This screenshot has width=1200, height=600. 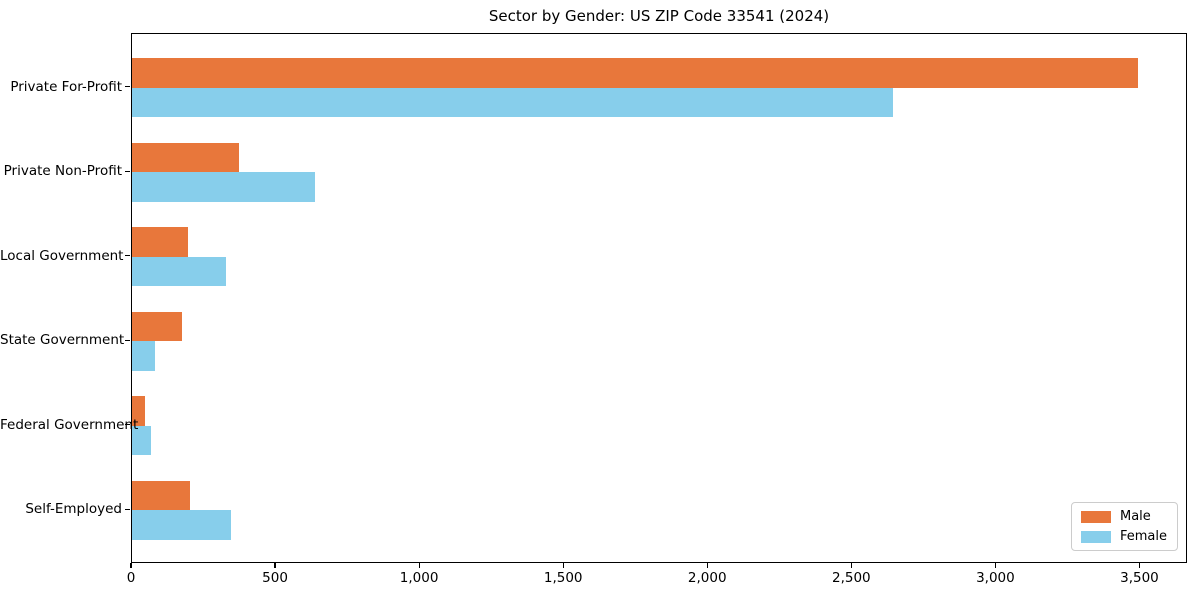 What do you see at coordinates (1124, 526) in the screenshot?
I see `legend: Male Female` at bounding box center [1124, 526].